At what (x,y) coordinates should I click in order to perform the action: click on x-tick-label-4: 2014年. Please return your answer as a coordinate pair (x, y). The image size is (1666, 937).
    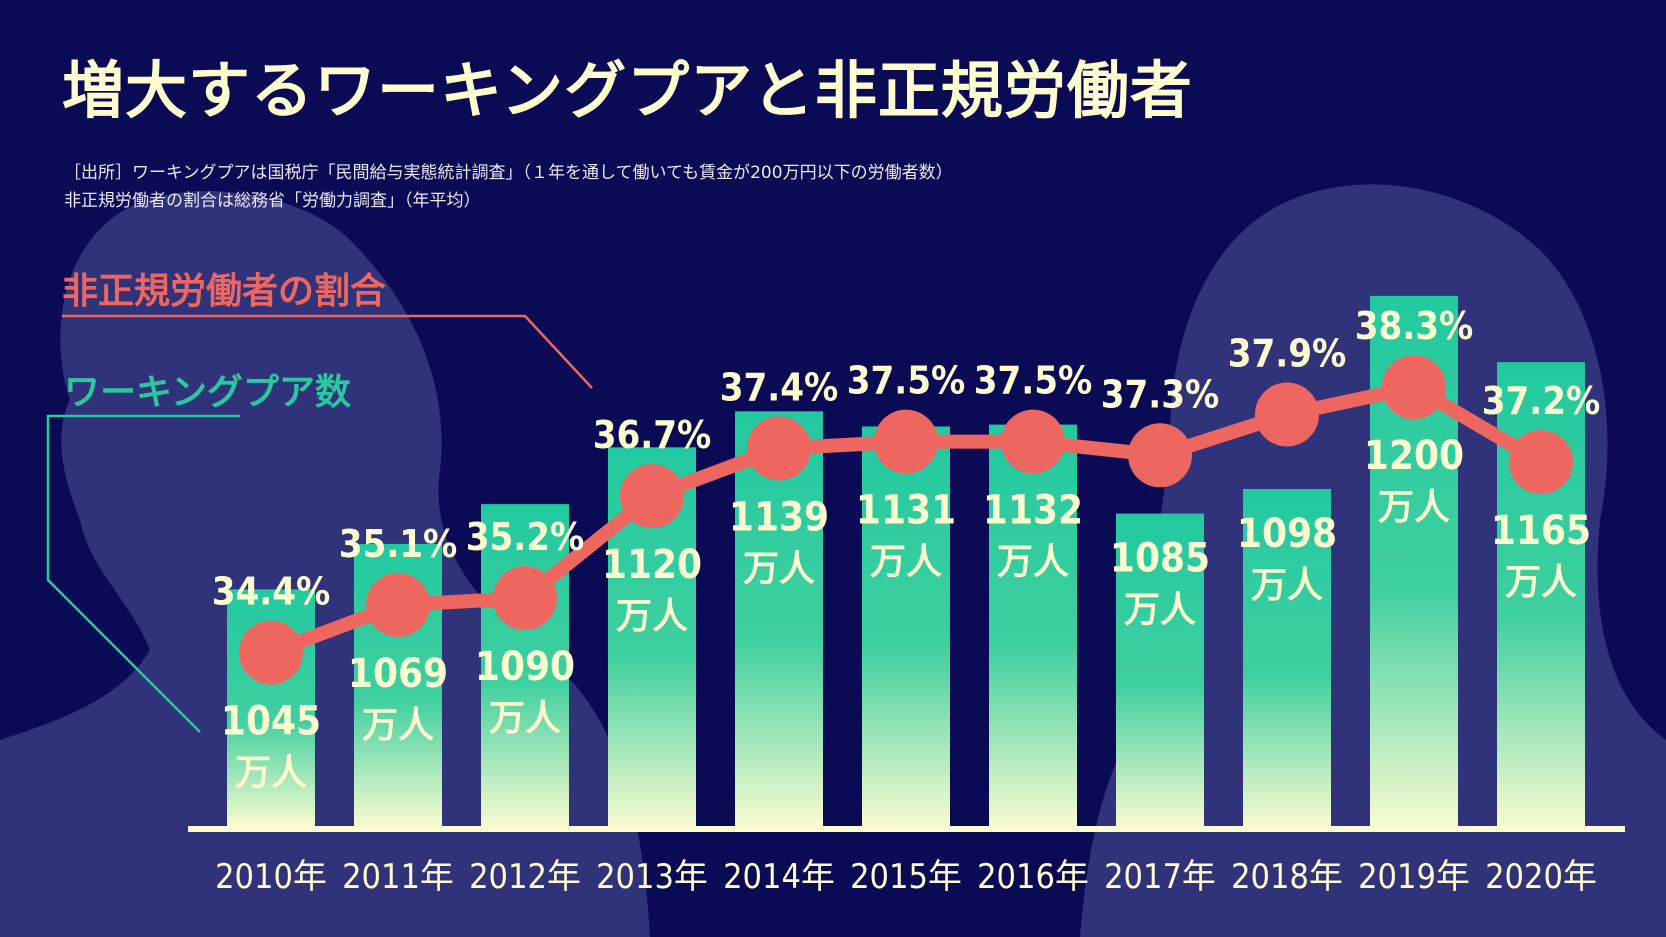
    Looking at the image, I should click on (779, 877).